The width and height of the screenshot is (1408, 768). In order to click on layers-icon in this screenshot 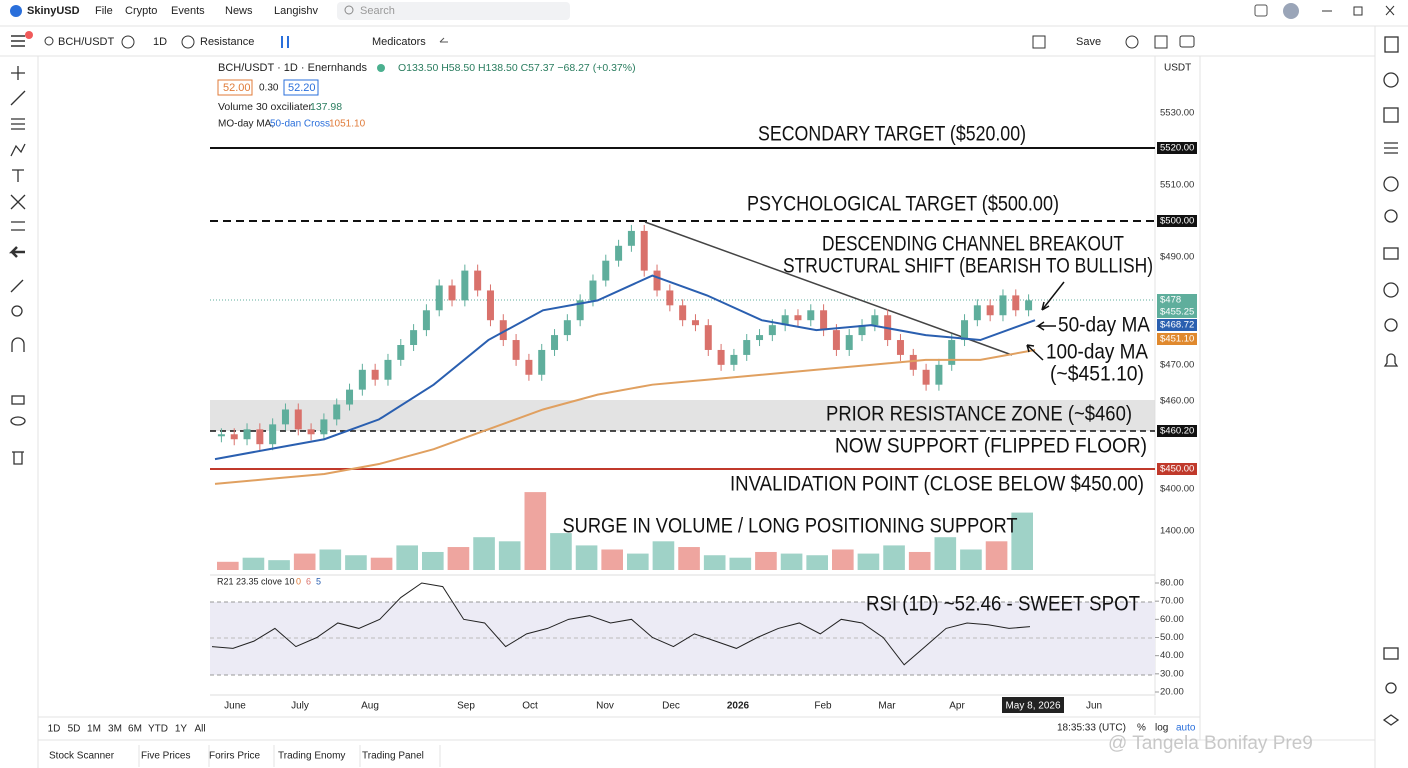, I will do `click(1391, 720)`.